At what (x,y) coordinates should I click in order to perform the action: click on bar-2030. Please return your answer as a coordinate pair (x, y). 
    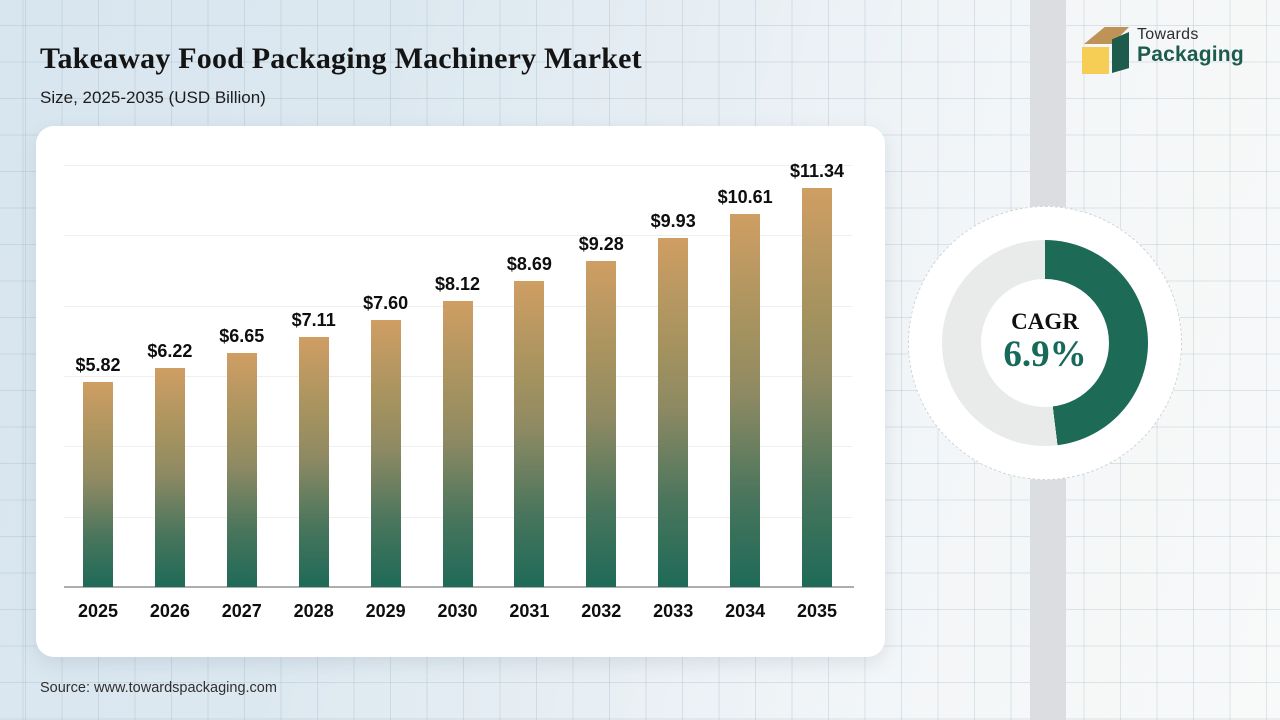
    Looking at the image, I should click on (457, 444).